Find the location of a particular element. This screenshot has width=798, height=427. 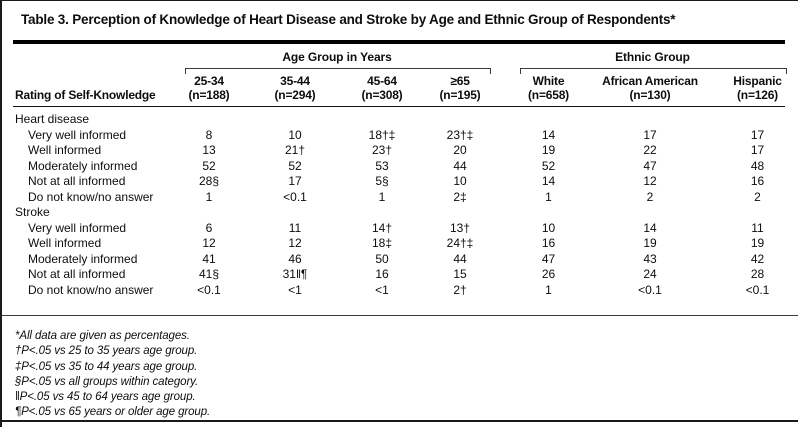

column-header-n: (n=188) is located at coordinates (209, 95).